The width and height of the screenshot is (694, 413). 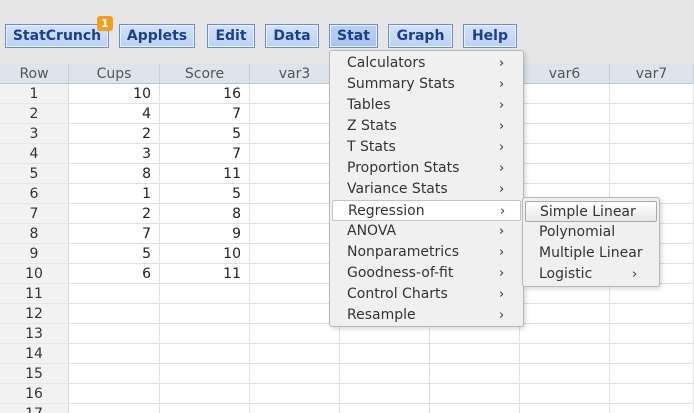 I want to click on stat-menu-item-nonparametrics: Nonparametrics ›, so click(x=426, y=252).